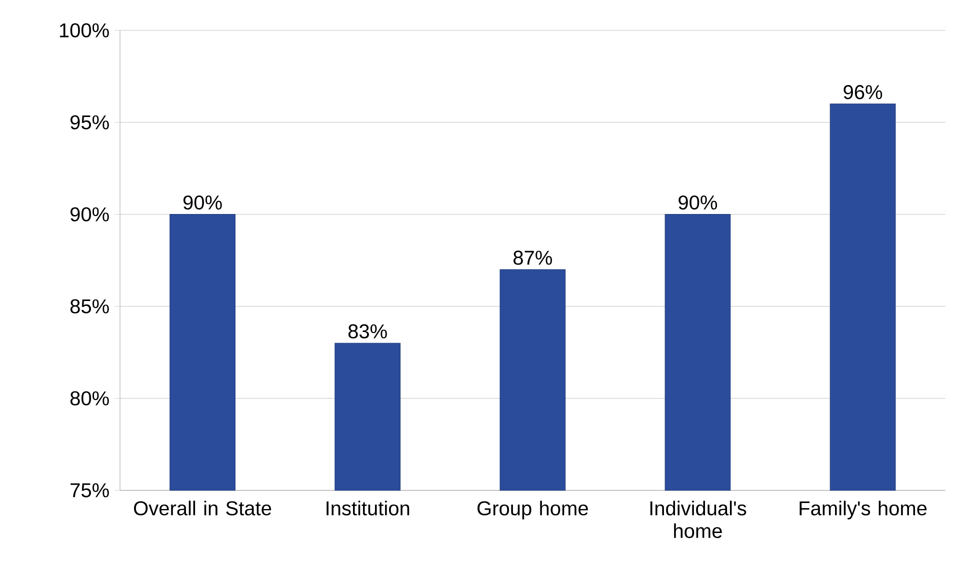 The height and width of the screenshot is (573, 954). Describe the element at coordinates (89, 214) in the screenshot. I see `y-tick-label: 90%` at that location.